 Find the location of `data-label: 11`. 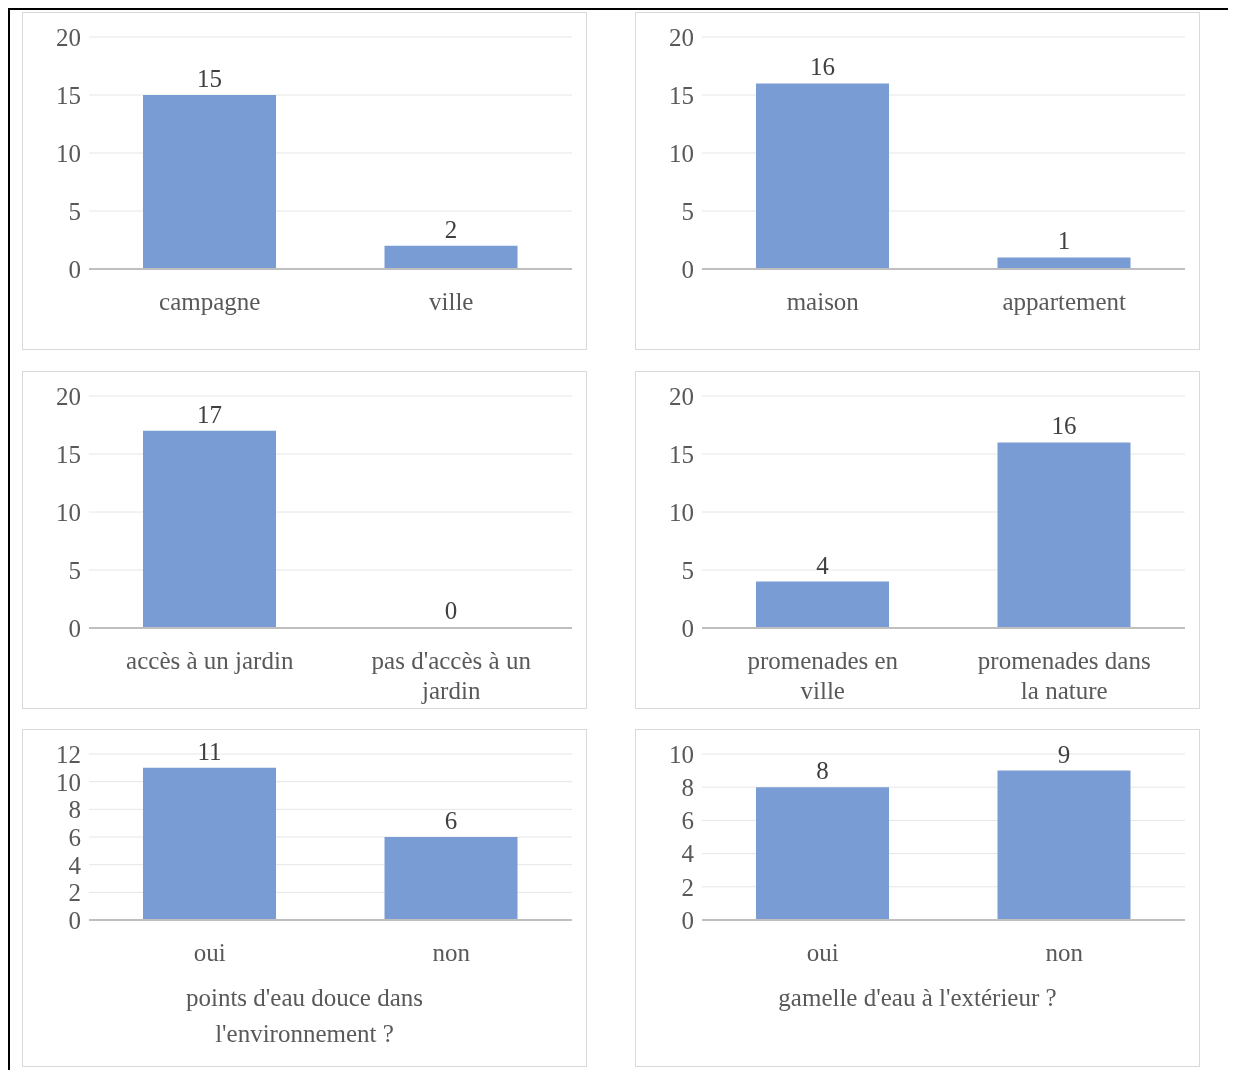

data-label: 11 is located at coordinates (209, 752).